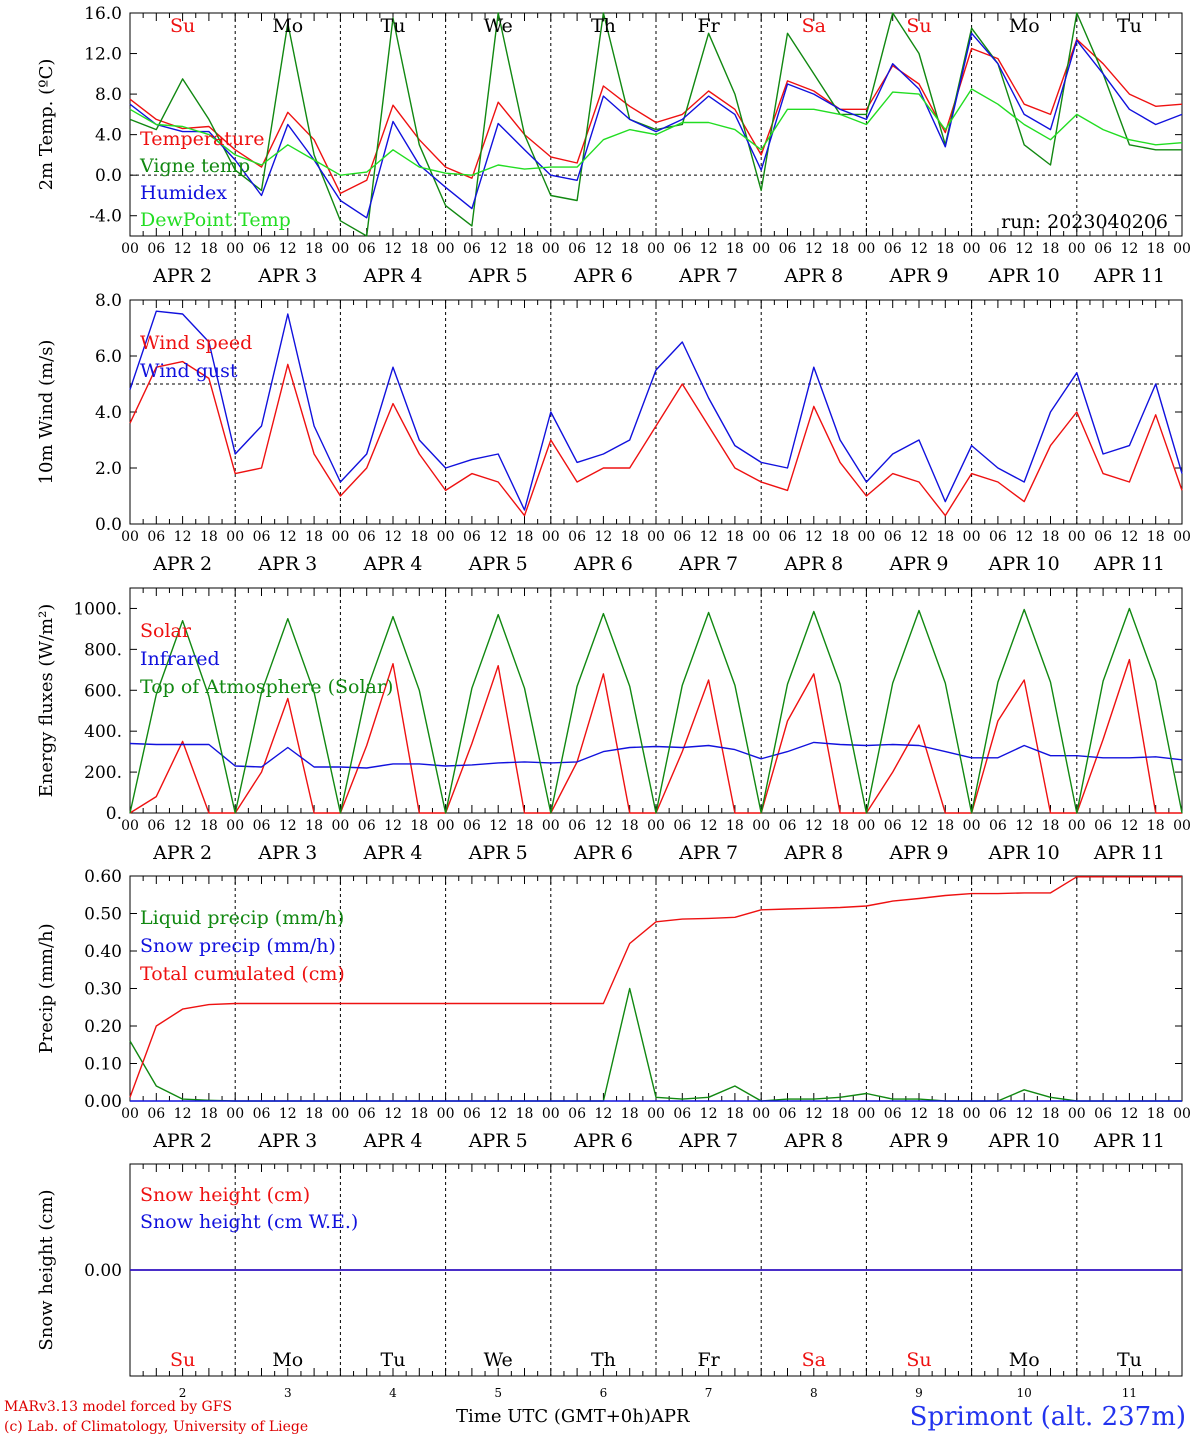  Describe the element at coordinates (108, 301) in the screenshot. I see `y-tick-label: 8.0` at that location.